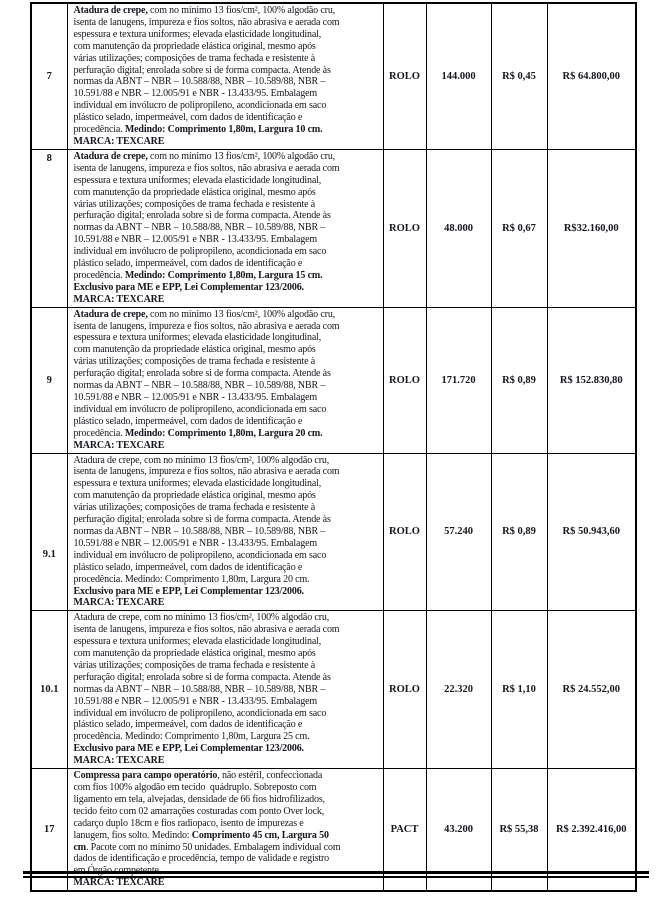  Describe the element at coordinates (591, 380) in the screenshot. I see `total-price-cell: R$ 152.830,80` at that location.